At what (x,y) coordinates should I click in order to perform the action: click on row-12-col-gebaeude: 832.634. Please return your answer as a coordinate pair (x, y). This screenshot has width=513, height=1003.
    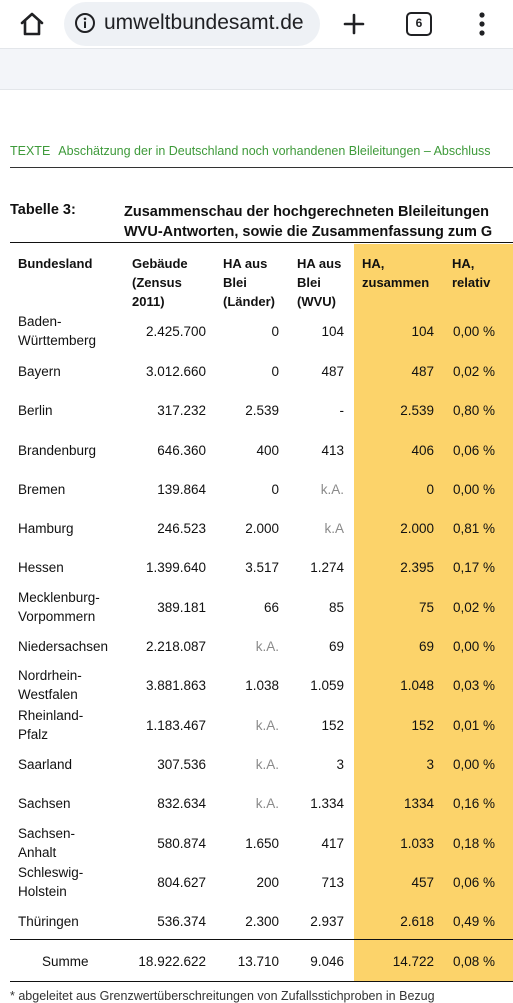
    Looking at the image, I should click on (181, 803).